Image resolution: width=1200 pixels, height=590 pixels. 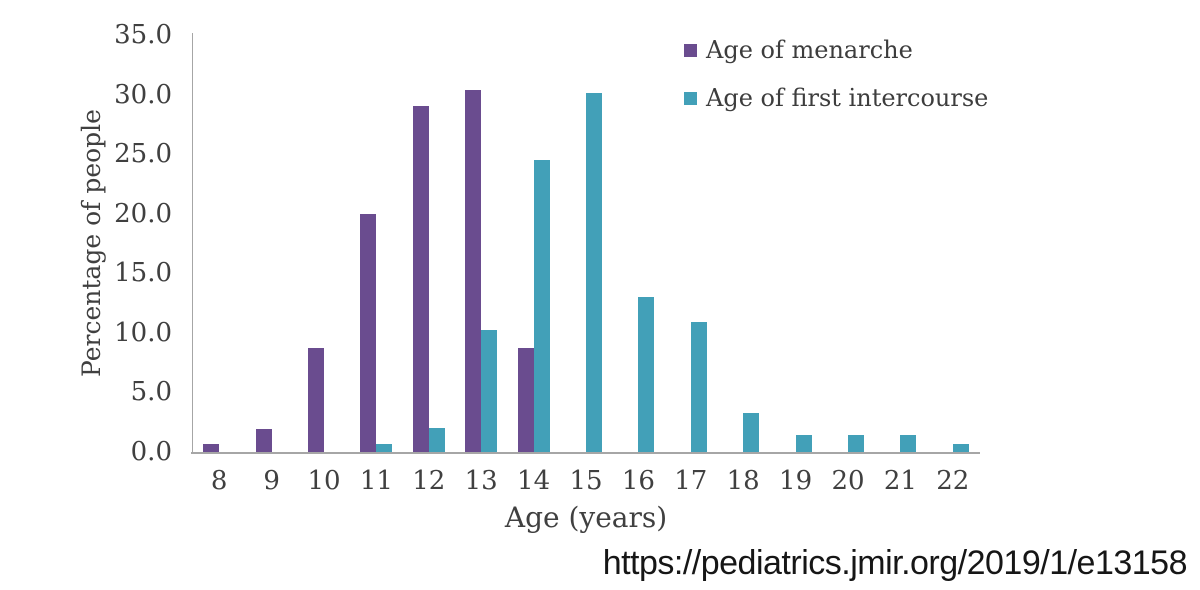 What do you see at coordinates (219, 481) in the screenshot?
I see `x-tick-label: 8` at bounding box center [219, 481].